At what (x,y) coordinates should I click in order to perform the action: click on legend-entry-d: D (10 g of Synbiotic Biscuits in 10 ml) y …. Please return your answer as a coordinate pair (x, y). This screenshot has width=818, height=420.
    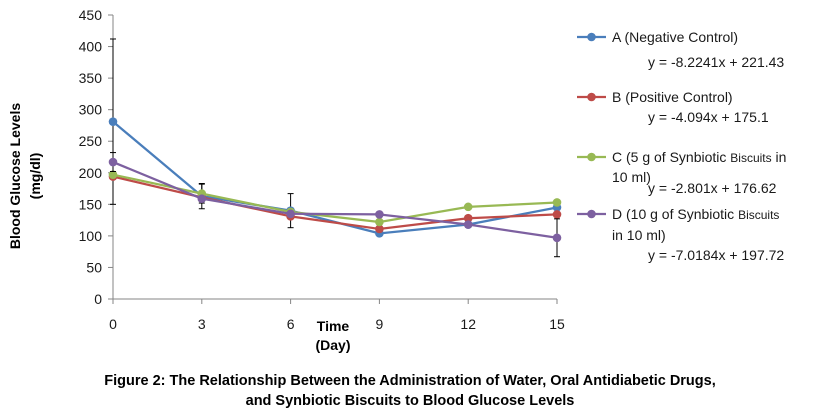
    Looking at the image, I should click on (680, 234).